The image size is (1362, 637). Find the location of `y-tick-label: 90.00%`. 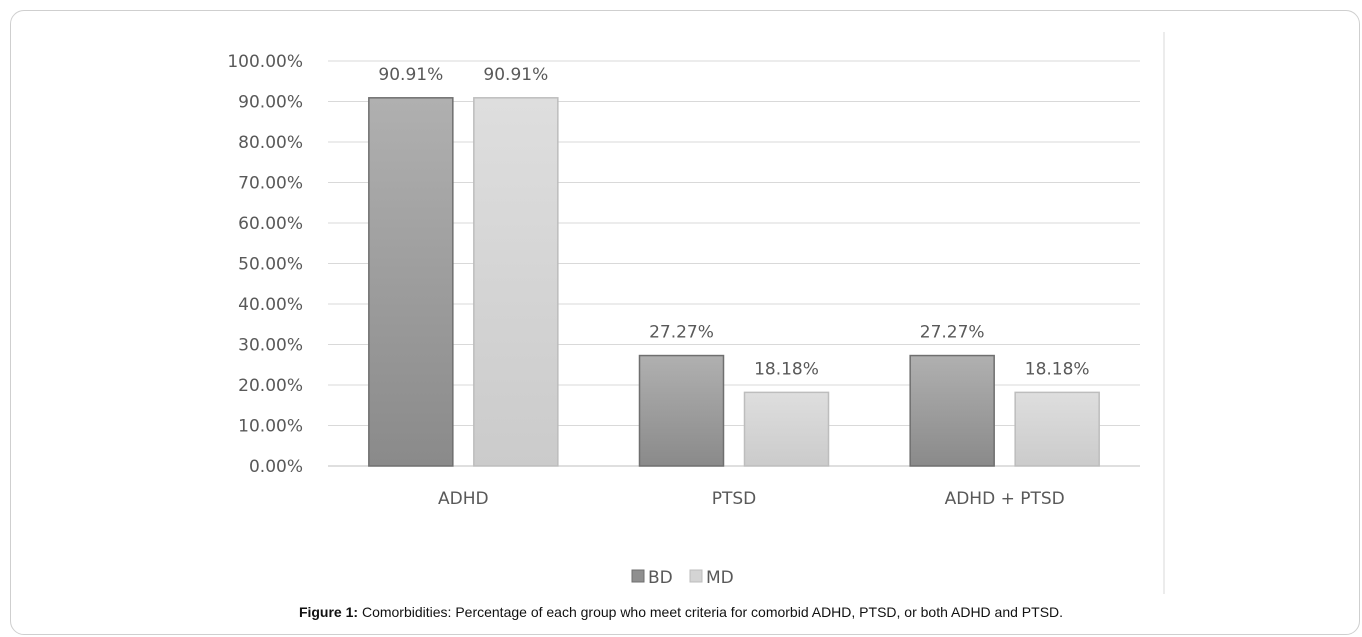

y-tick-label: 90.00% is located at coordinates (270, 103).